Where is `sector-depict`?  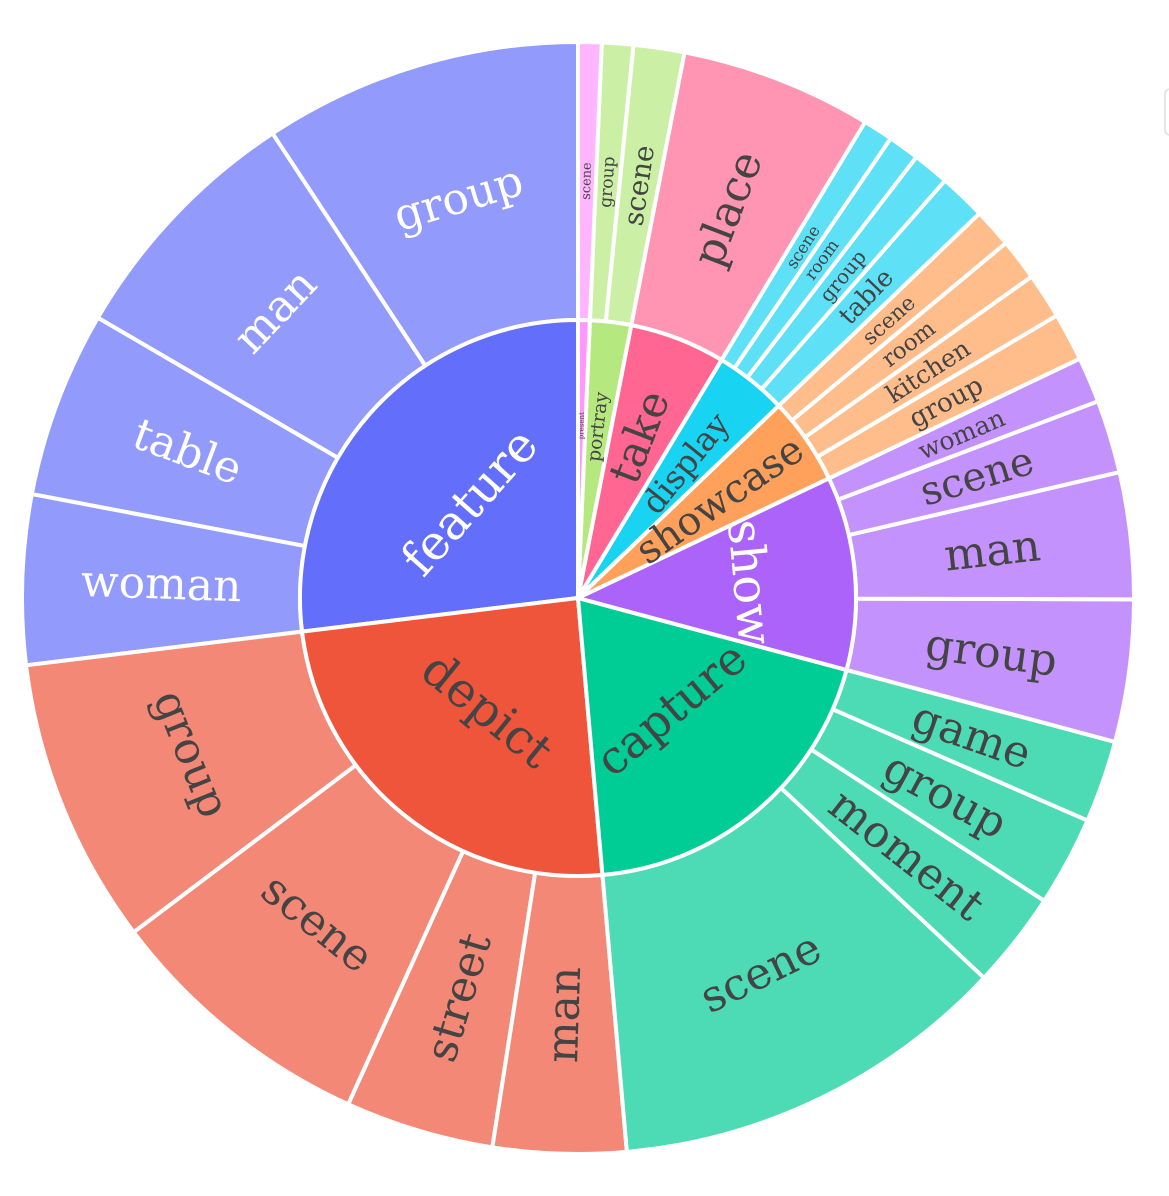 sector-depict is located at coordinates (452, 736).